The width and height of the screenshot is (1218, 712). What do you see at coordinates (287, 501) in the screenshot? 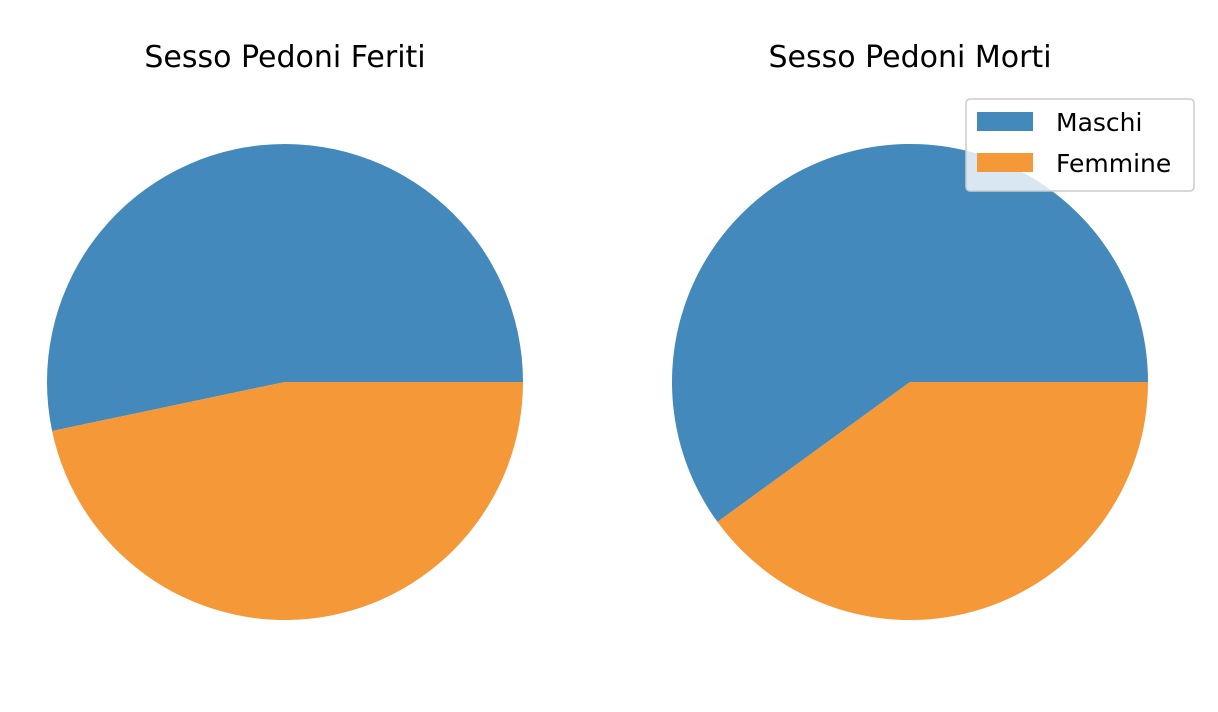
I see `pie-slice-feriti-femmine` at bounding box center [287, 501].